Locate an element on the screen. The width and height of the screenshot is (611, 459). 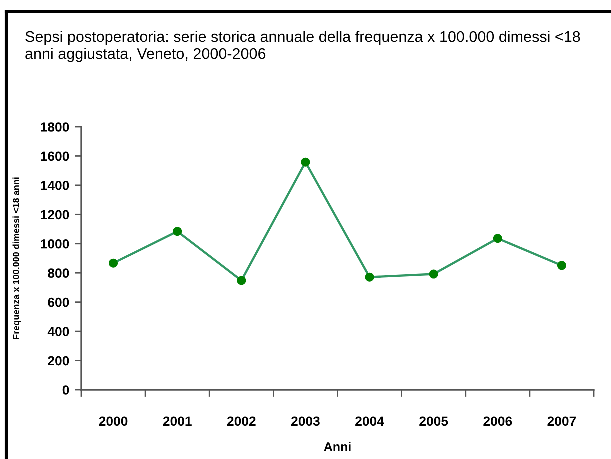
y-tick-label: 1000 is located at coordinates (55, 244).